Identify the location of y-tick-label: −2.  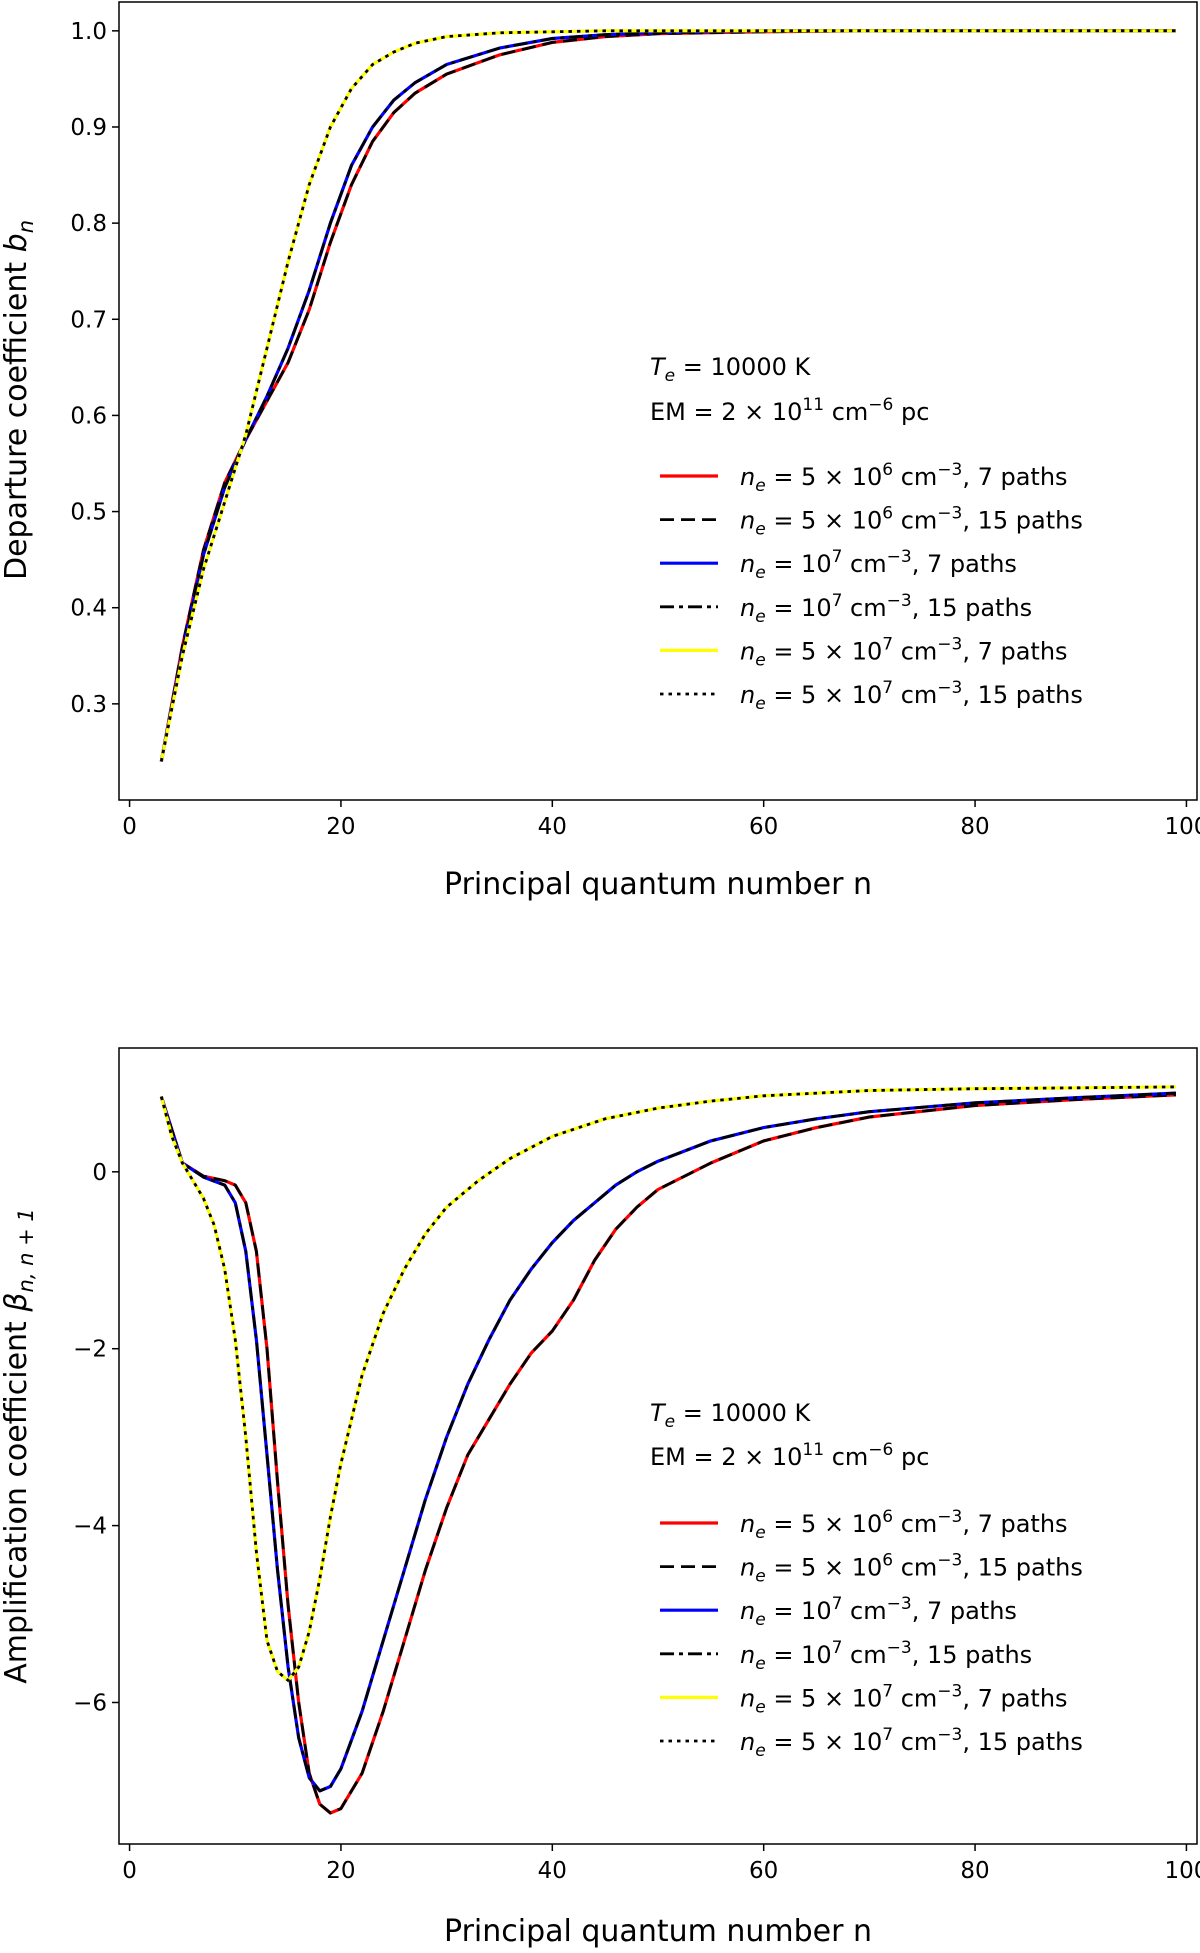
(90, 1350).